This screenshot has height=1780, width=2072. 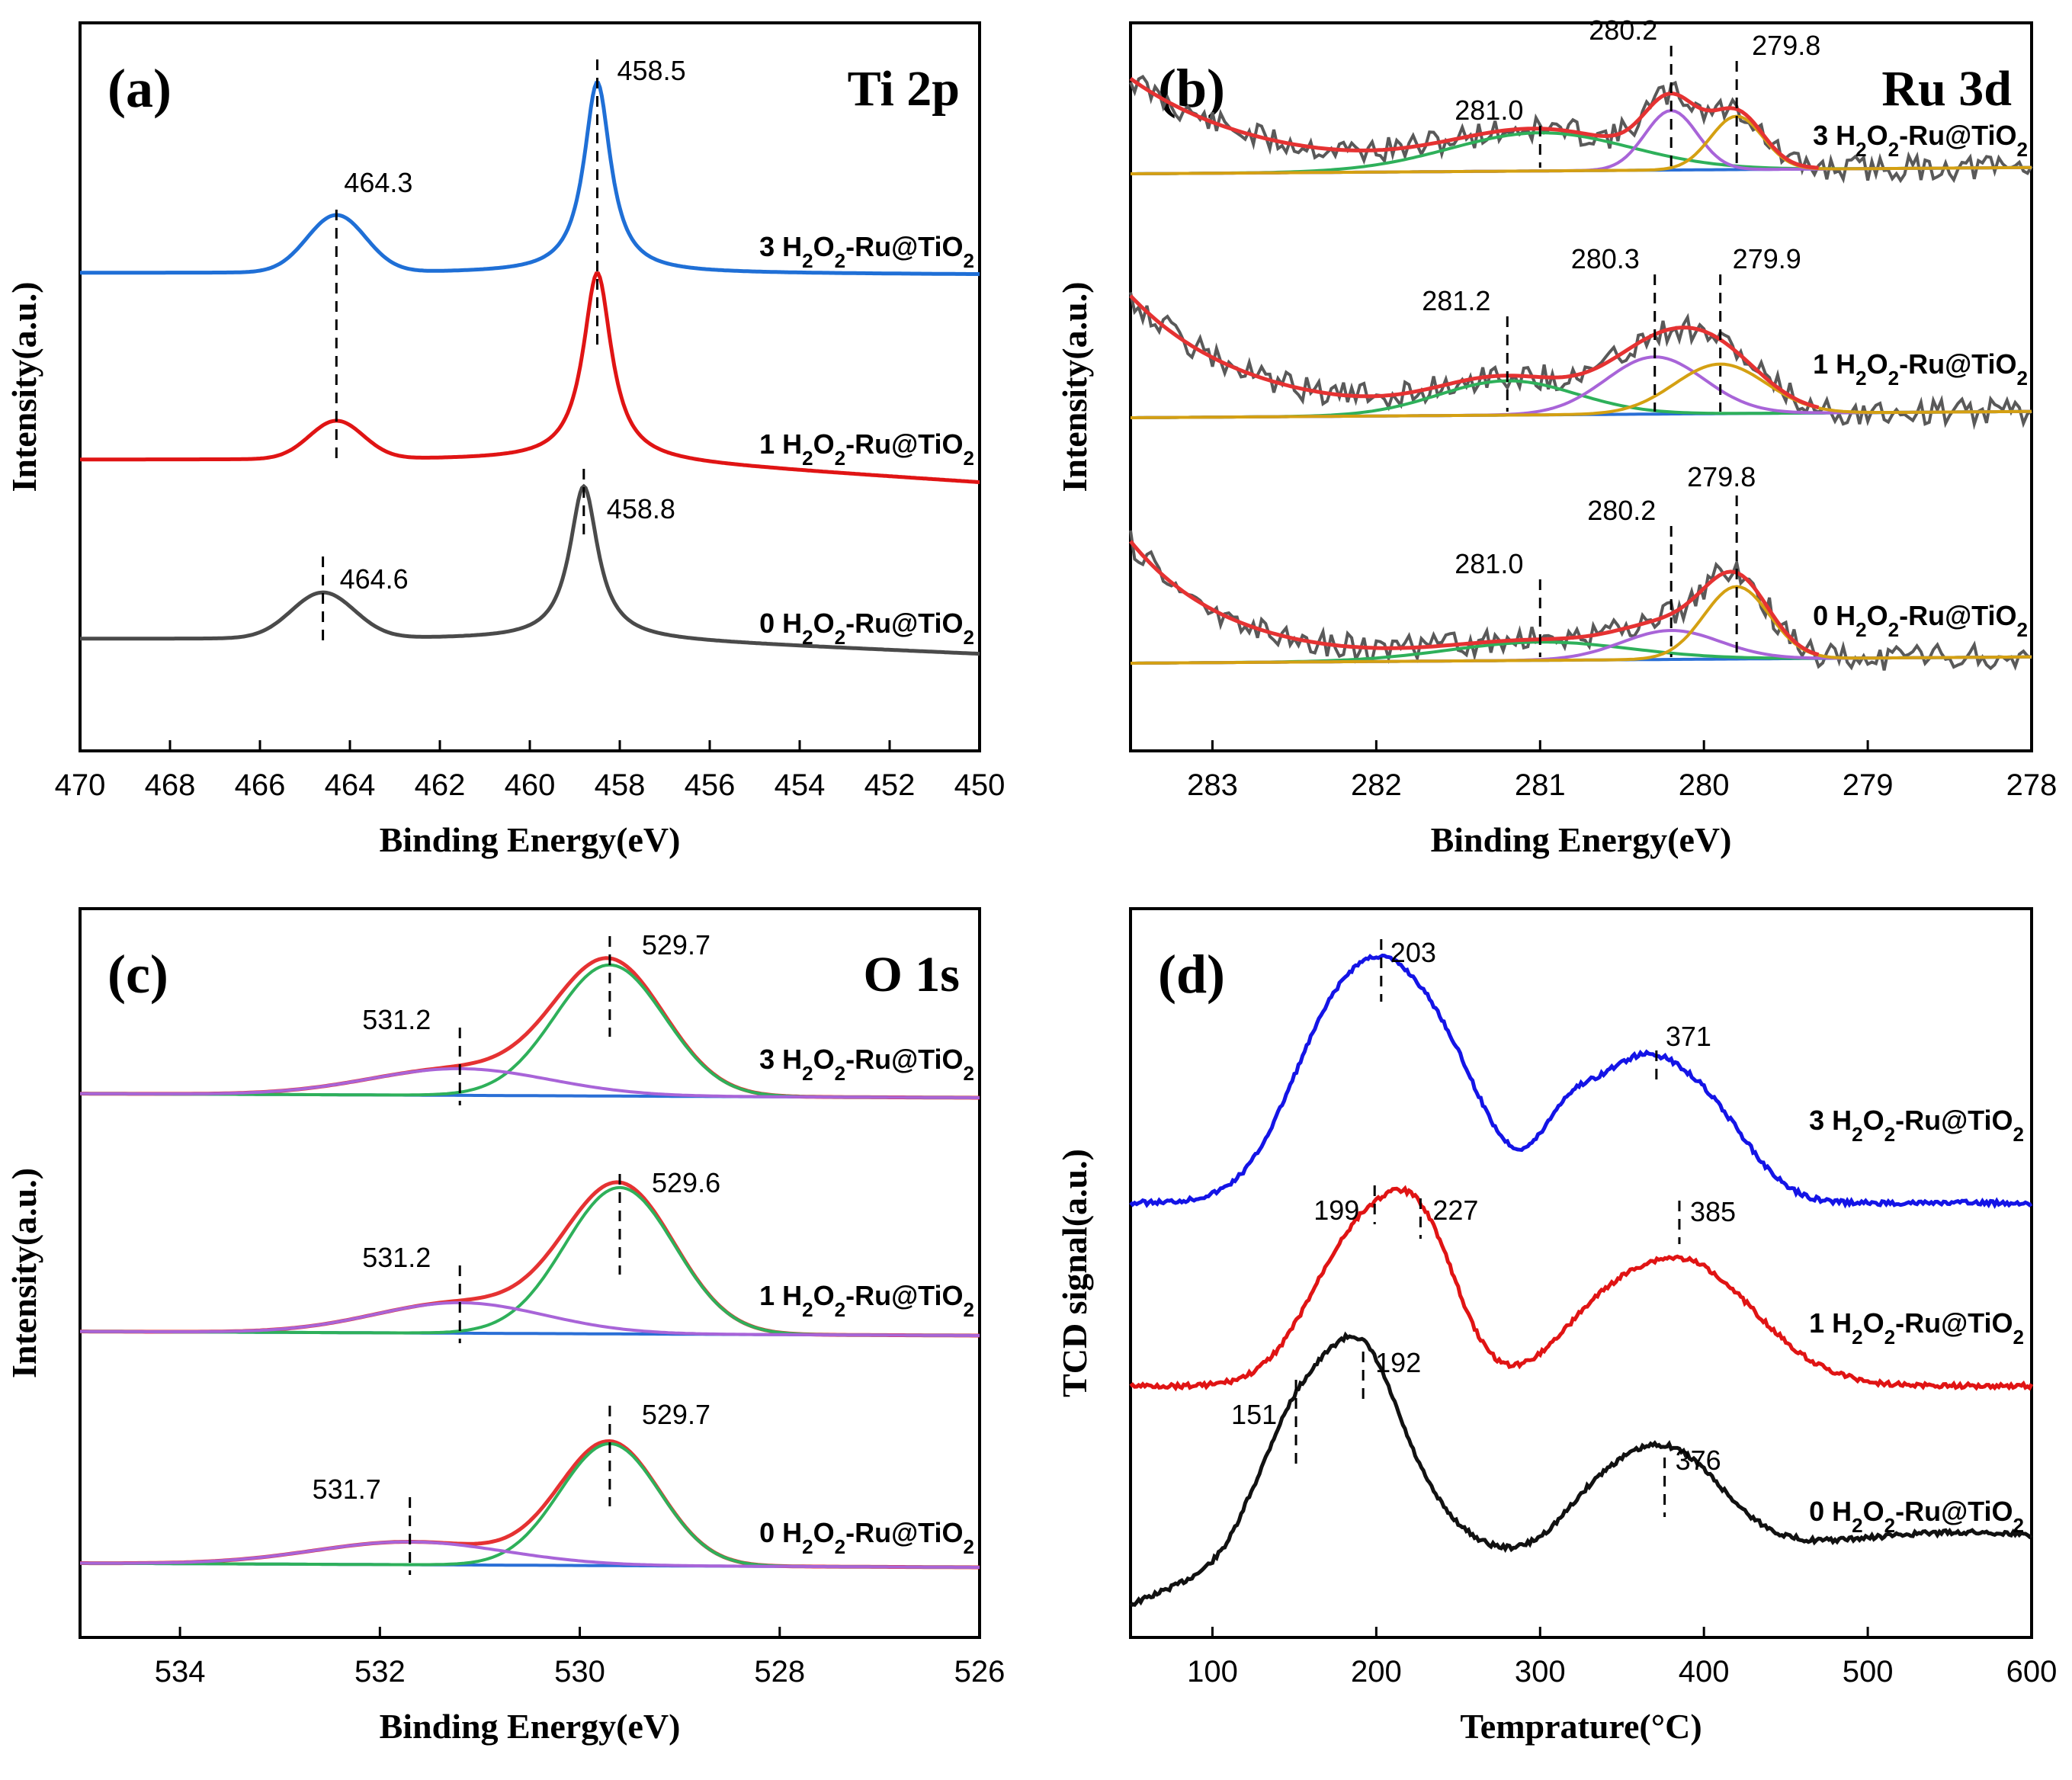 What do you see at coordinates (170, 785) in the screenshot?
I see `x-tick-label: 468` at bounding box center [170, 785].